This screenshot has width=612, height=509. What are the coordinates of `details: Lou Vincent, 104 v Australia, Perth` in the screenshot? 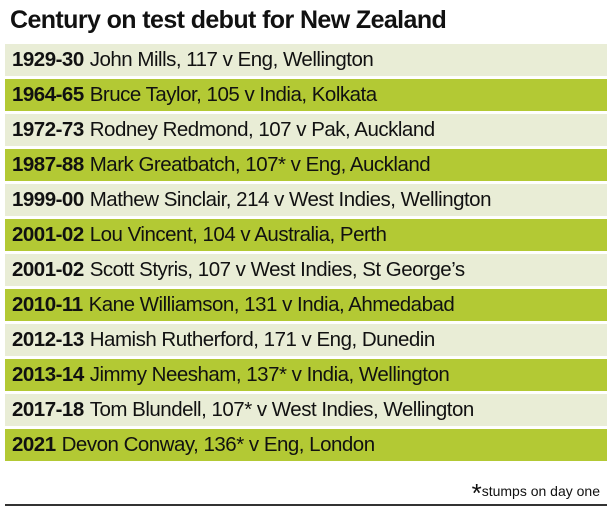 It's located at (238, 234).